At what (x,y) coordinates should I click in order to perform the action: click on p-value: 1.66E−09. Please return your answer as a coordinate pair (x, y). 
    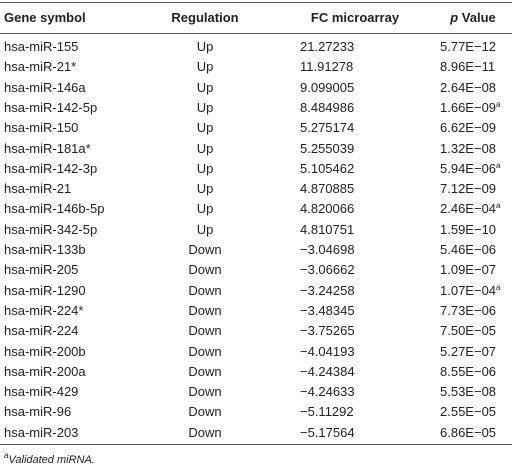
    Looking at the image, I should click on (468, 107).